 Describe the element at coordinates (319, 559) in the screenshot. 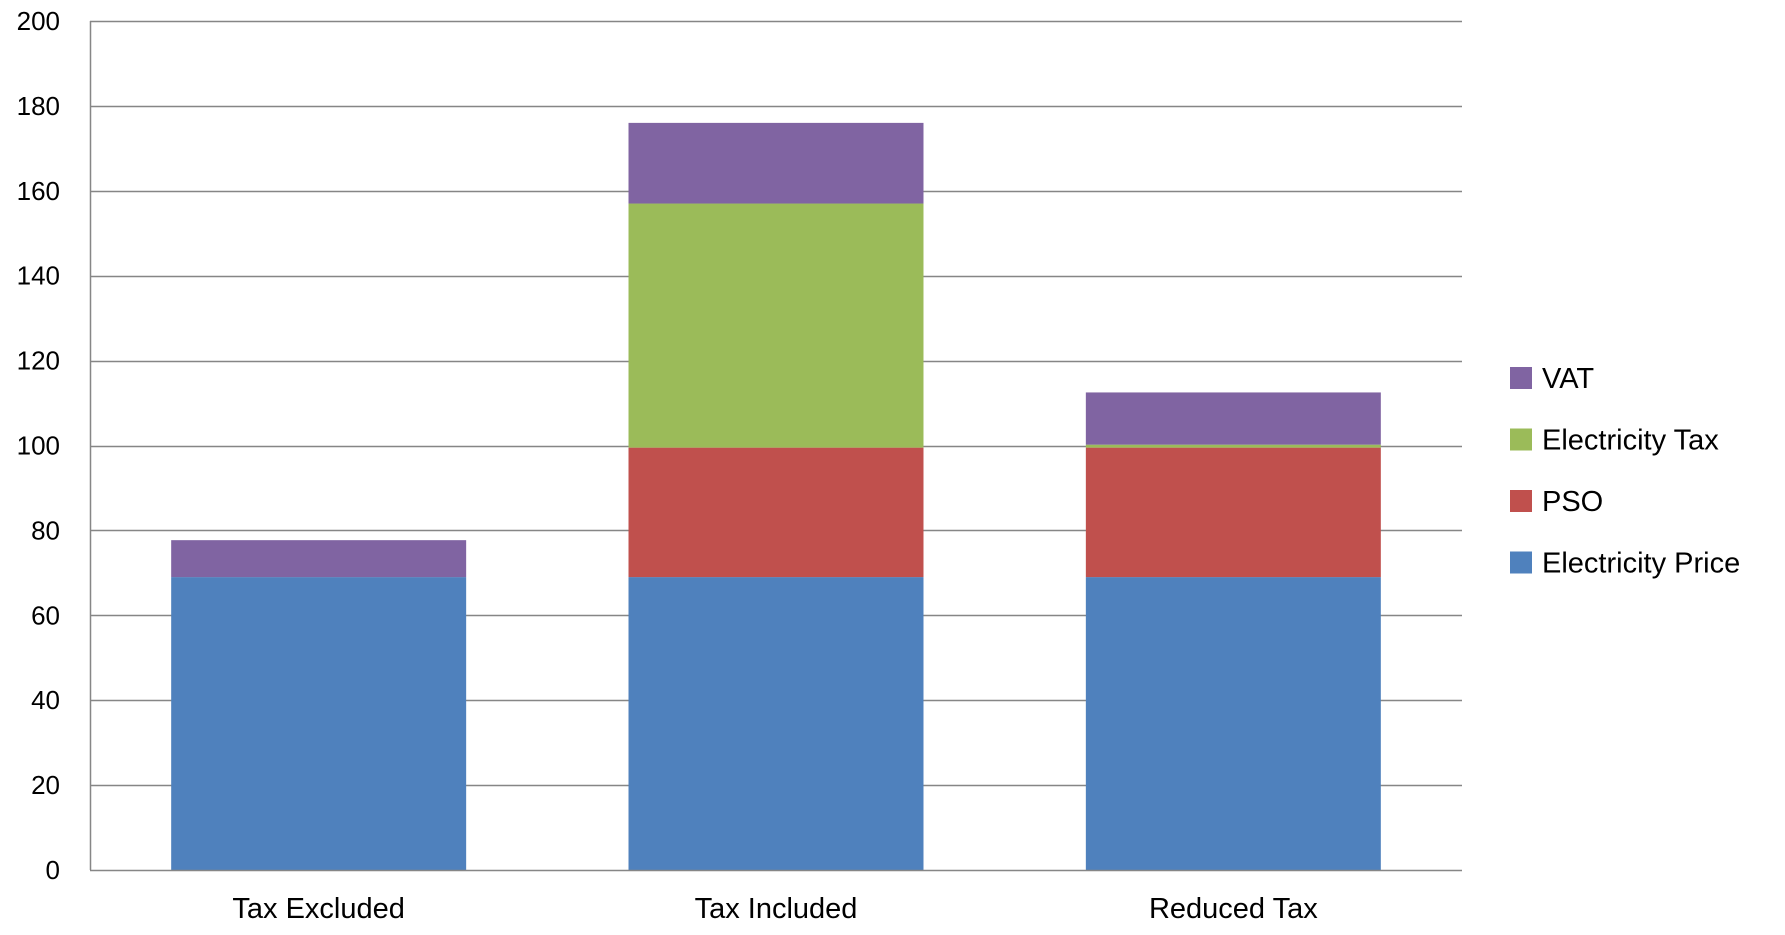

I see `bar-vat-tax-excluded` at that location.